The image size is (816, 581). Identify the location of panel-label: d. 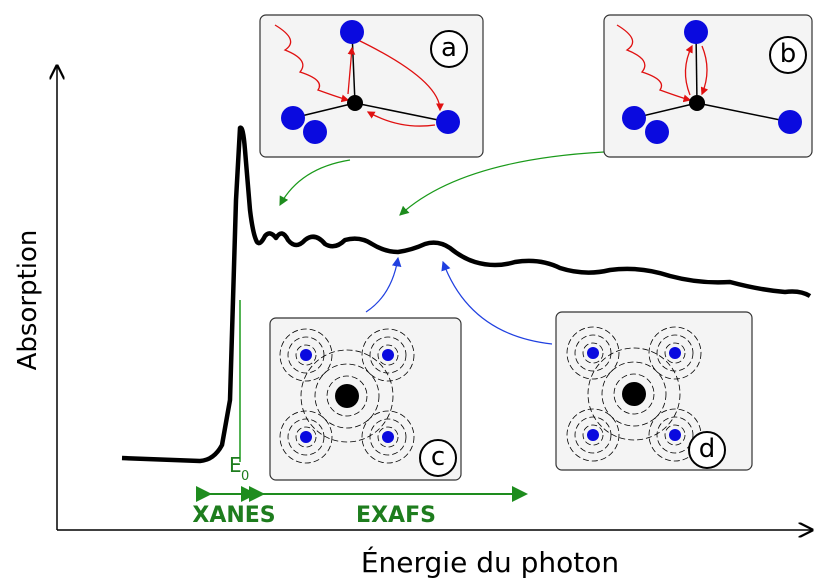
(707, 449).